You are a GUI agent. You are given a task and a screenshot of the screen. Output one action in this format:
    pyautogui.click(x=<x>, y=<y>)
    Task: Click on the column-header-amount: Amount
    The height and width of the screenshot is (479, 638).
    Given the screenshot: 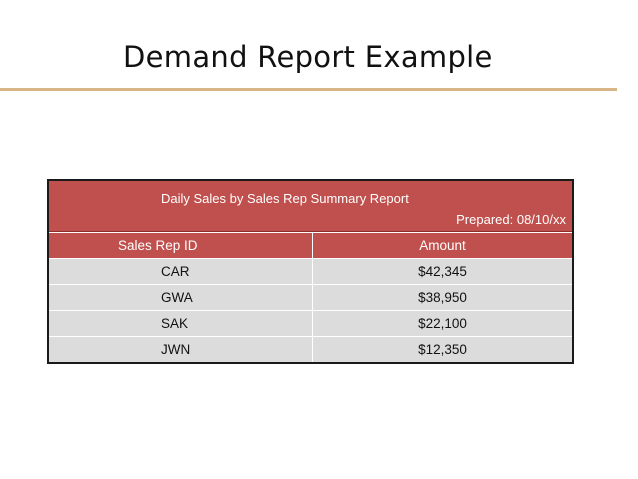 What is the action you would take?
    pyautogui.click(x=442, y=245)
    